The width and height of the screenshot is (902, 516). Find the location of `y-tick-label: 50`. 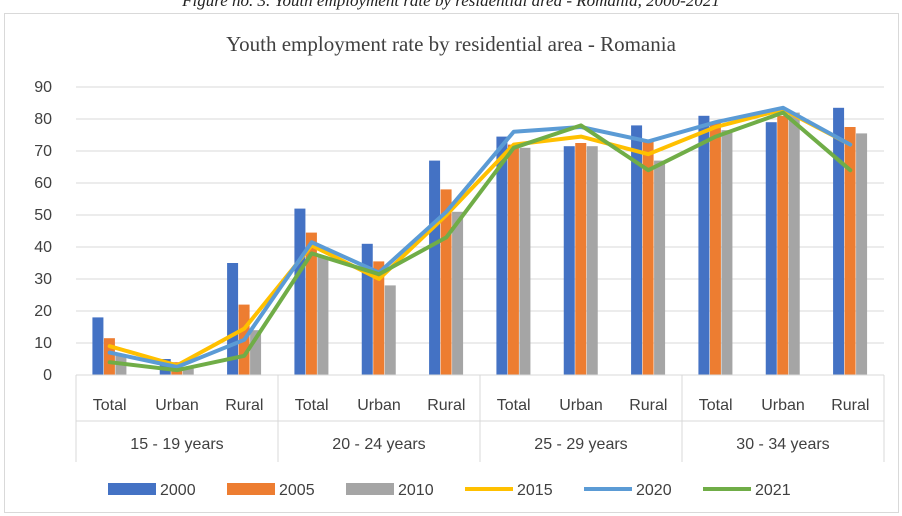

y-tick-label: 50 is located at coordinates (43, 215).